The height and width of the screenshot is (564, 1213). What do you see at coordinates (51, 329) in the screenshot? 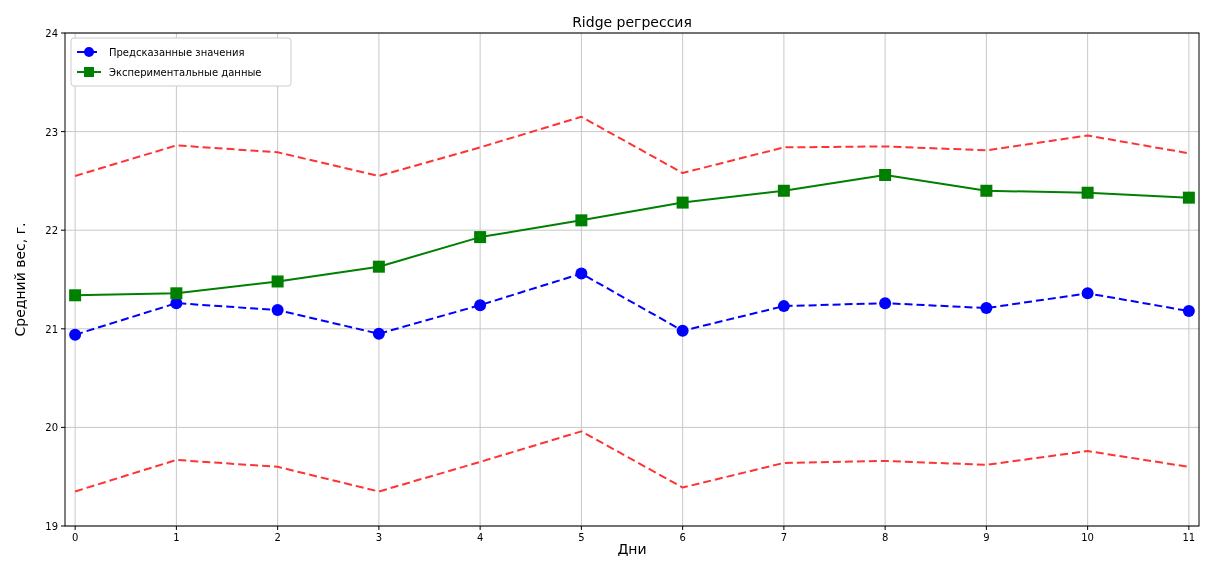
I see `y-tick-label: 21` at bounding box center [51, 329].